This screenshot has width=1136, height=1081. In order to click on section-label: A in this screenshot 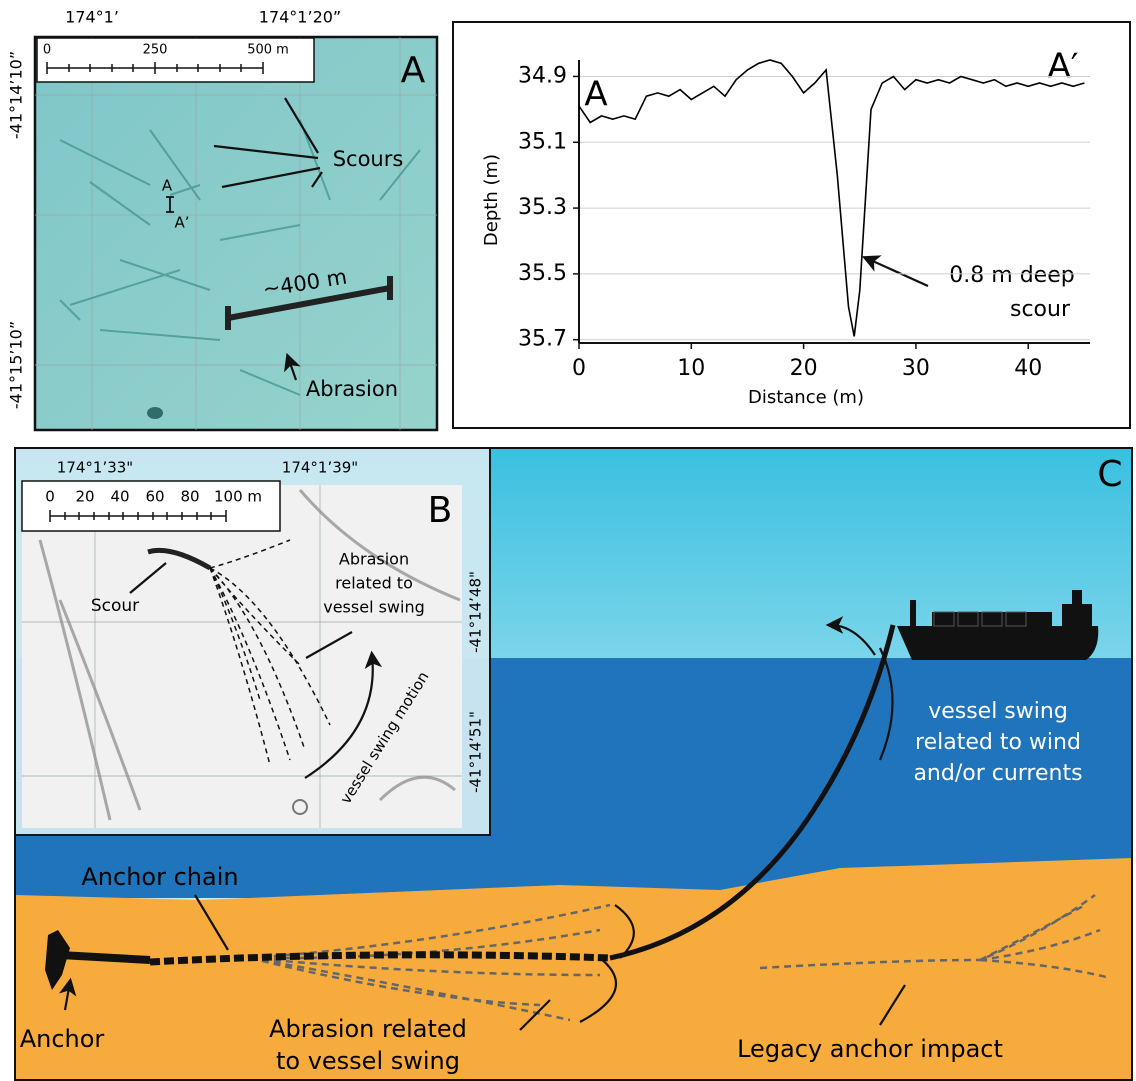, I will do `click(167, 186)`.